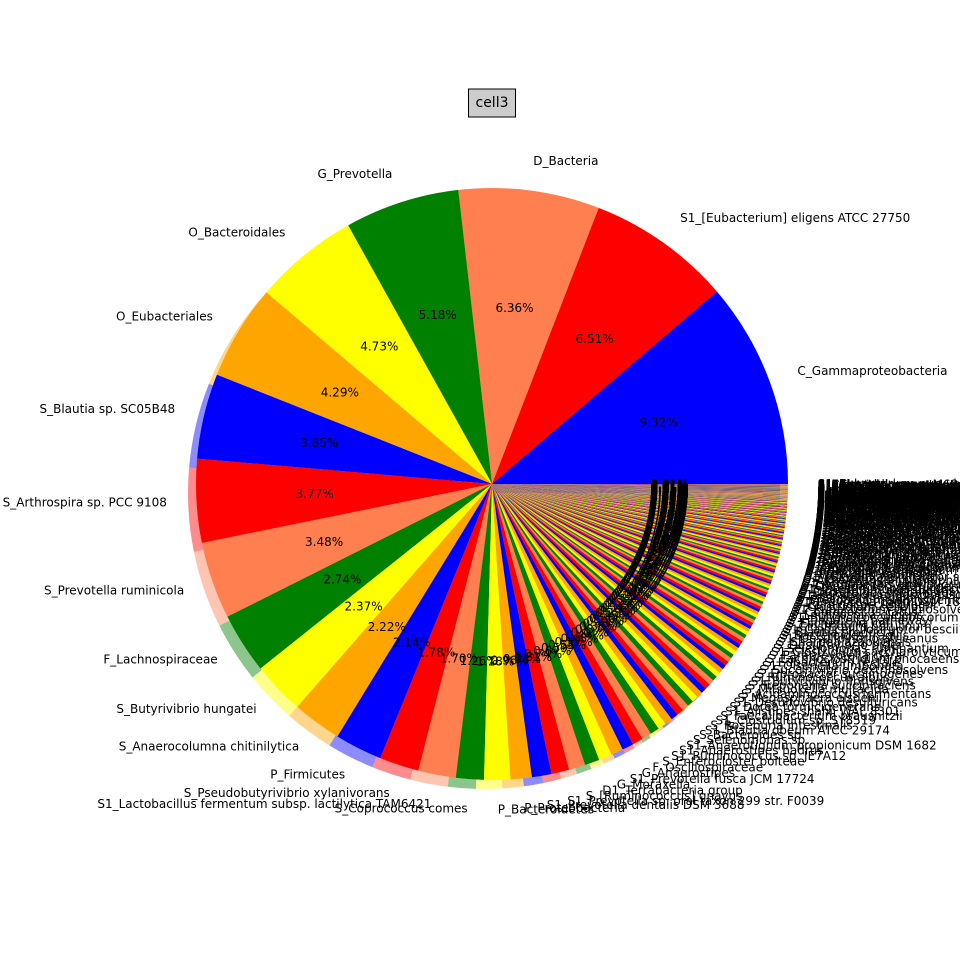 The image size is (960, 964). What do you see at coordinates (401, 809) in the screenshot?
I see `slice-label-s-coprococcus-comes: S_Coprococcus comes` at bounding box center [401, 809].